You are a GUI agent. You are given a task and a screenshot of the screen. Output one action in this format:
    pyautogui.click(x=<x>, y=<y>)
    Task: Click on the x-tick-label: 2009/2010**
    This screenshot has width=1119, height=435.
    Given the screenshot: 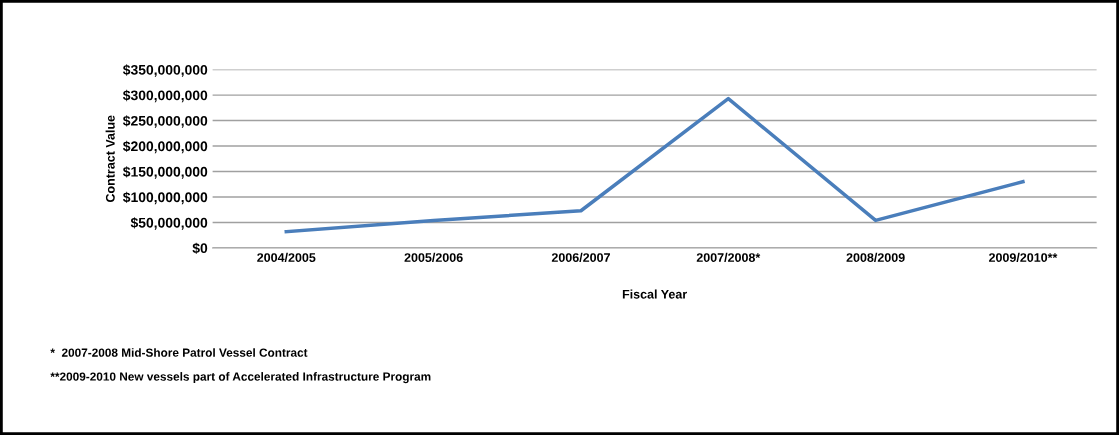 What is the action you would take?
    pyautogui.click(x=1023, y=257)
    